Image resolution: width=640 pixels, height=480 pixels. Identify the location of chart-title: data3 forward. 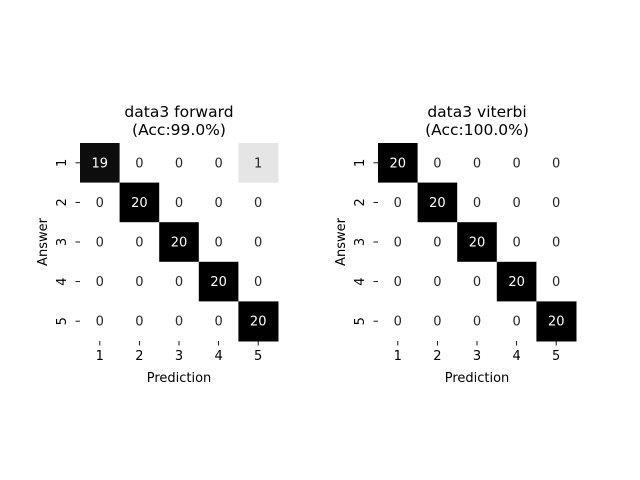
(178, 112).